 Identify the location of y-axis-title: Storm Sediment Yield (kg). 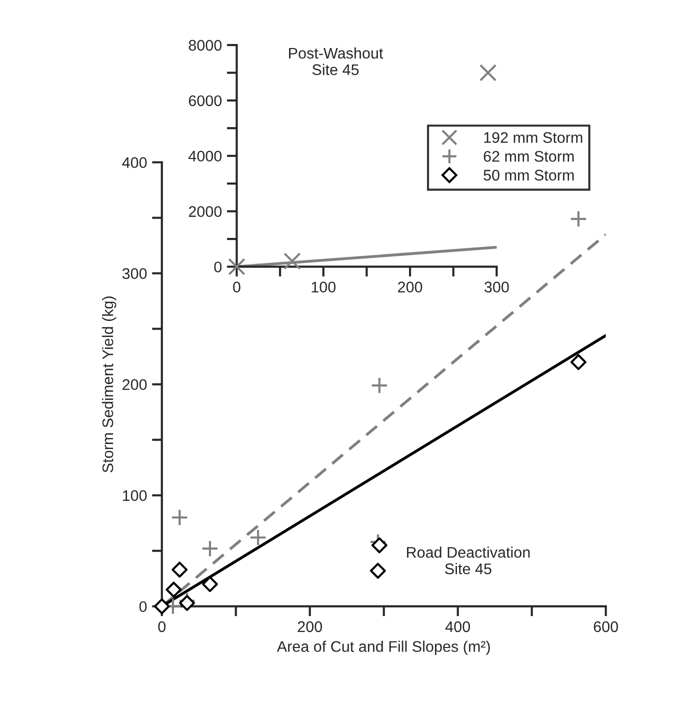
(109, 384).